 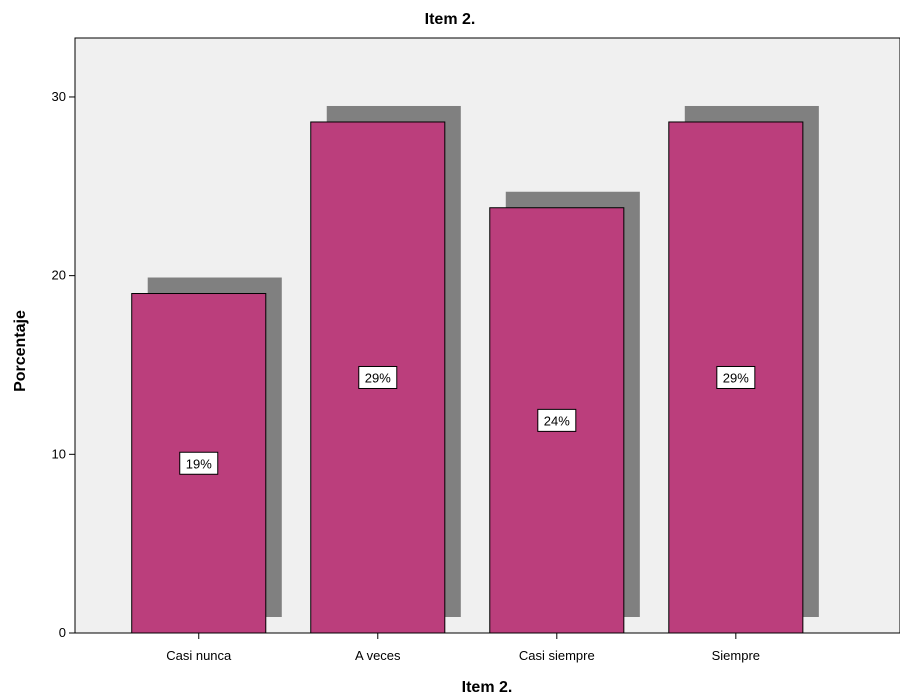 I want to click on x-tick-label: Casi siempre, so click(x=557, y=655).